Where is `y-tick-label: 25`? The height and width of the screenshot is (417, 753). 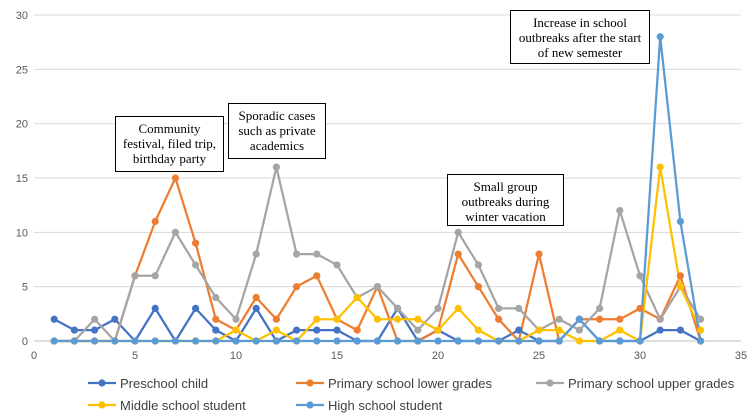
y-tick-label: 25 is located at coordinates (22, 70).